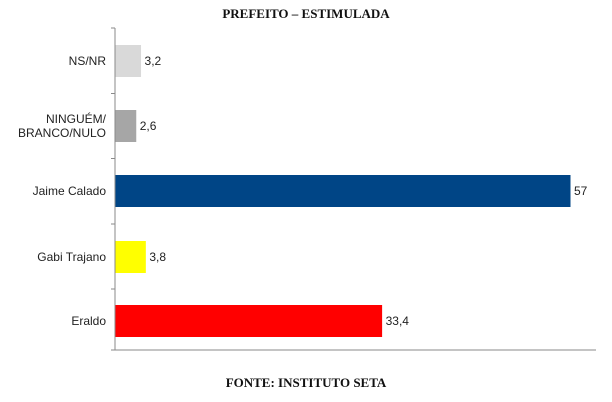 The width and height of the screenshot is (612, 402). I want to click on value-label-3: 3,8, so click(157, 257).